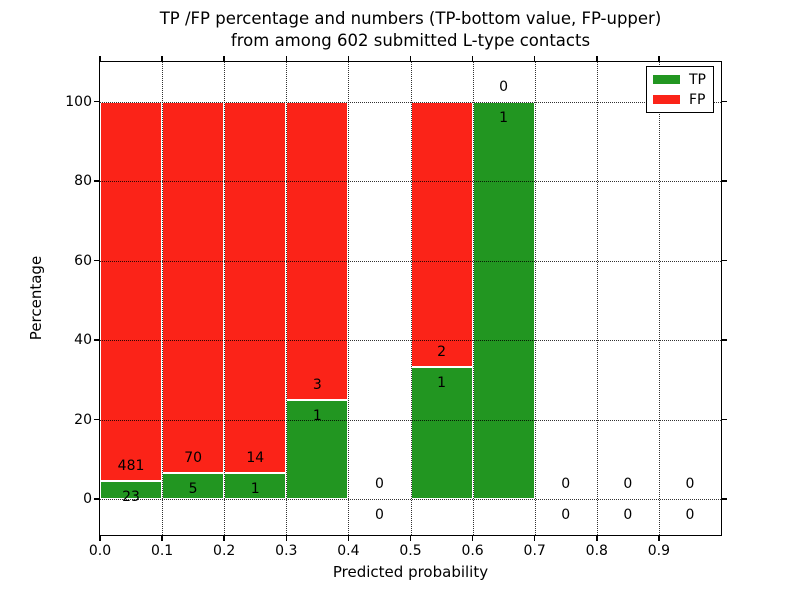 The image size is (800, 600). Describe the element at coordinates (410, 40) in the screenshot. I see `chart-title-line2: from among 602 submitted L-type contacts` at that location.